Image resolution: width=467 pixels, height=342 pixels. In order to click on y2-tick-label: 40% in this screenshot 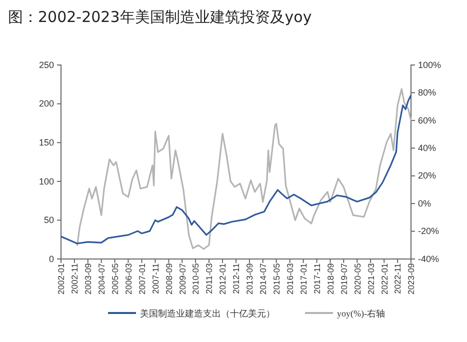, I will do `click(427, 148)`.